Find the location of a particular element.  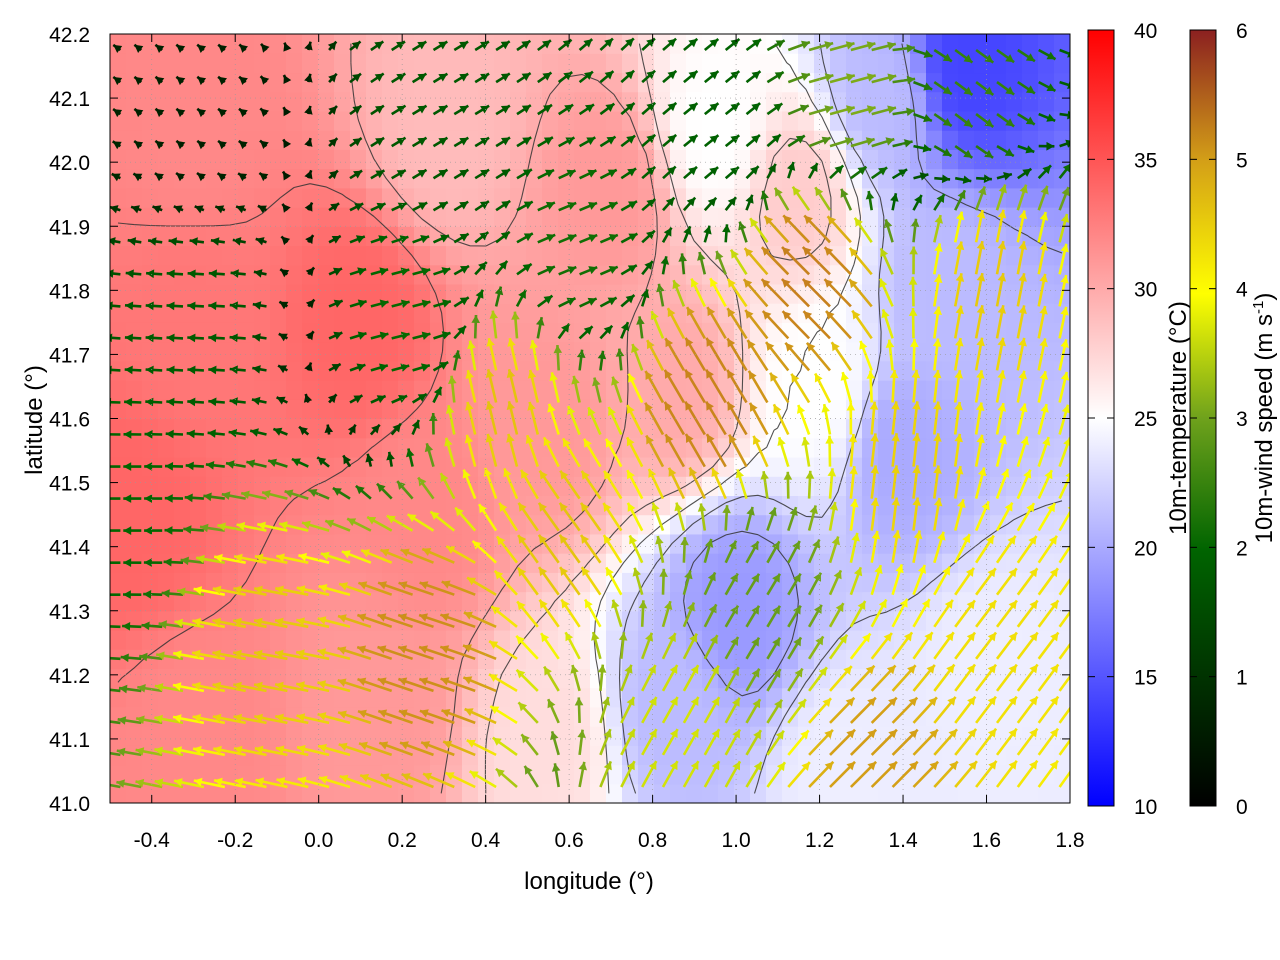

colorbar-tick-label: 4 is located at coordinates (1242, 290).